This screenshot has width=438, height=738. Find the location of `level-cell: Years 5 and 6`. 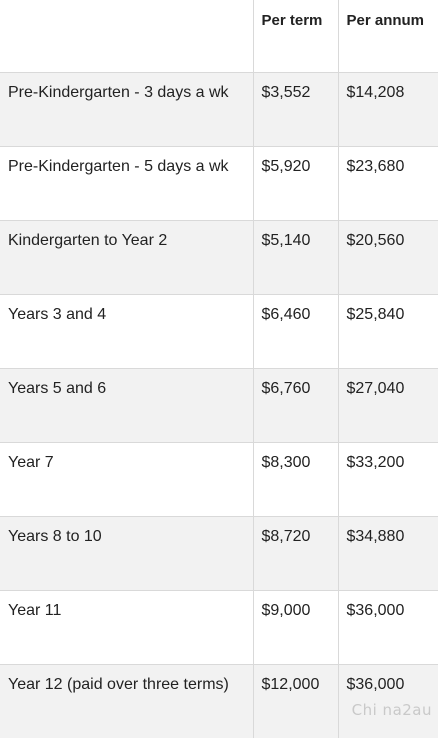

level-cell: Years 5 and 6 is located at coordinates (126, 406).